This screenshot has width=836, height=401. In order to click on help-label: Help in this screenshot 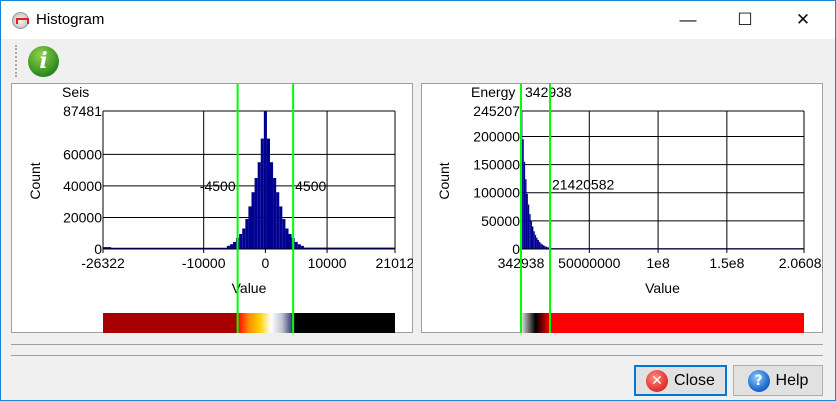, I will do `click(792, 380)`.